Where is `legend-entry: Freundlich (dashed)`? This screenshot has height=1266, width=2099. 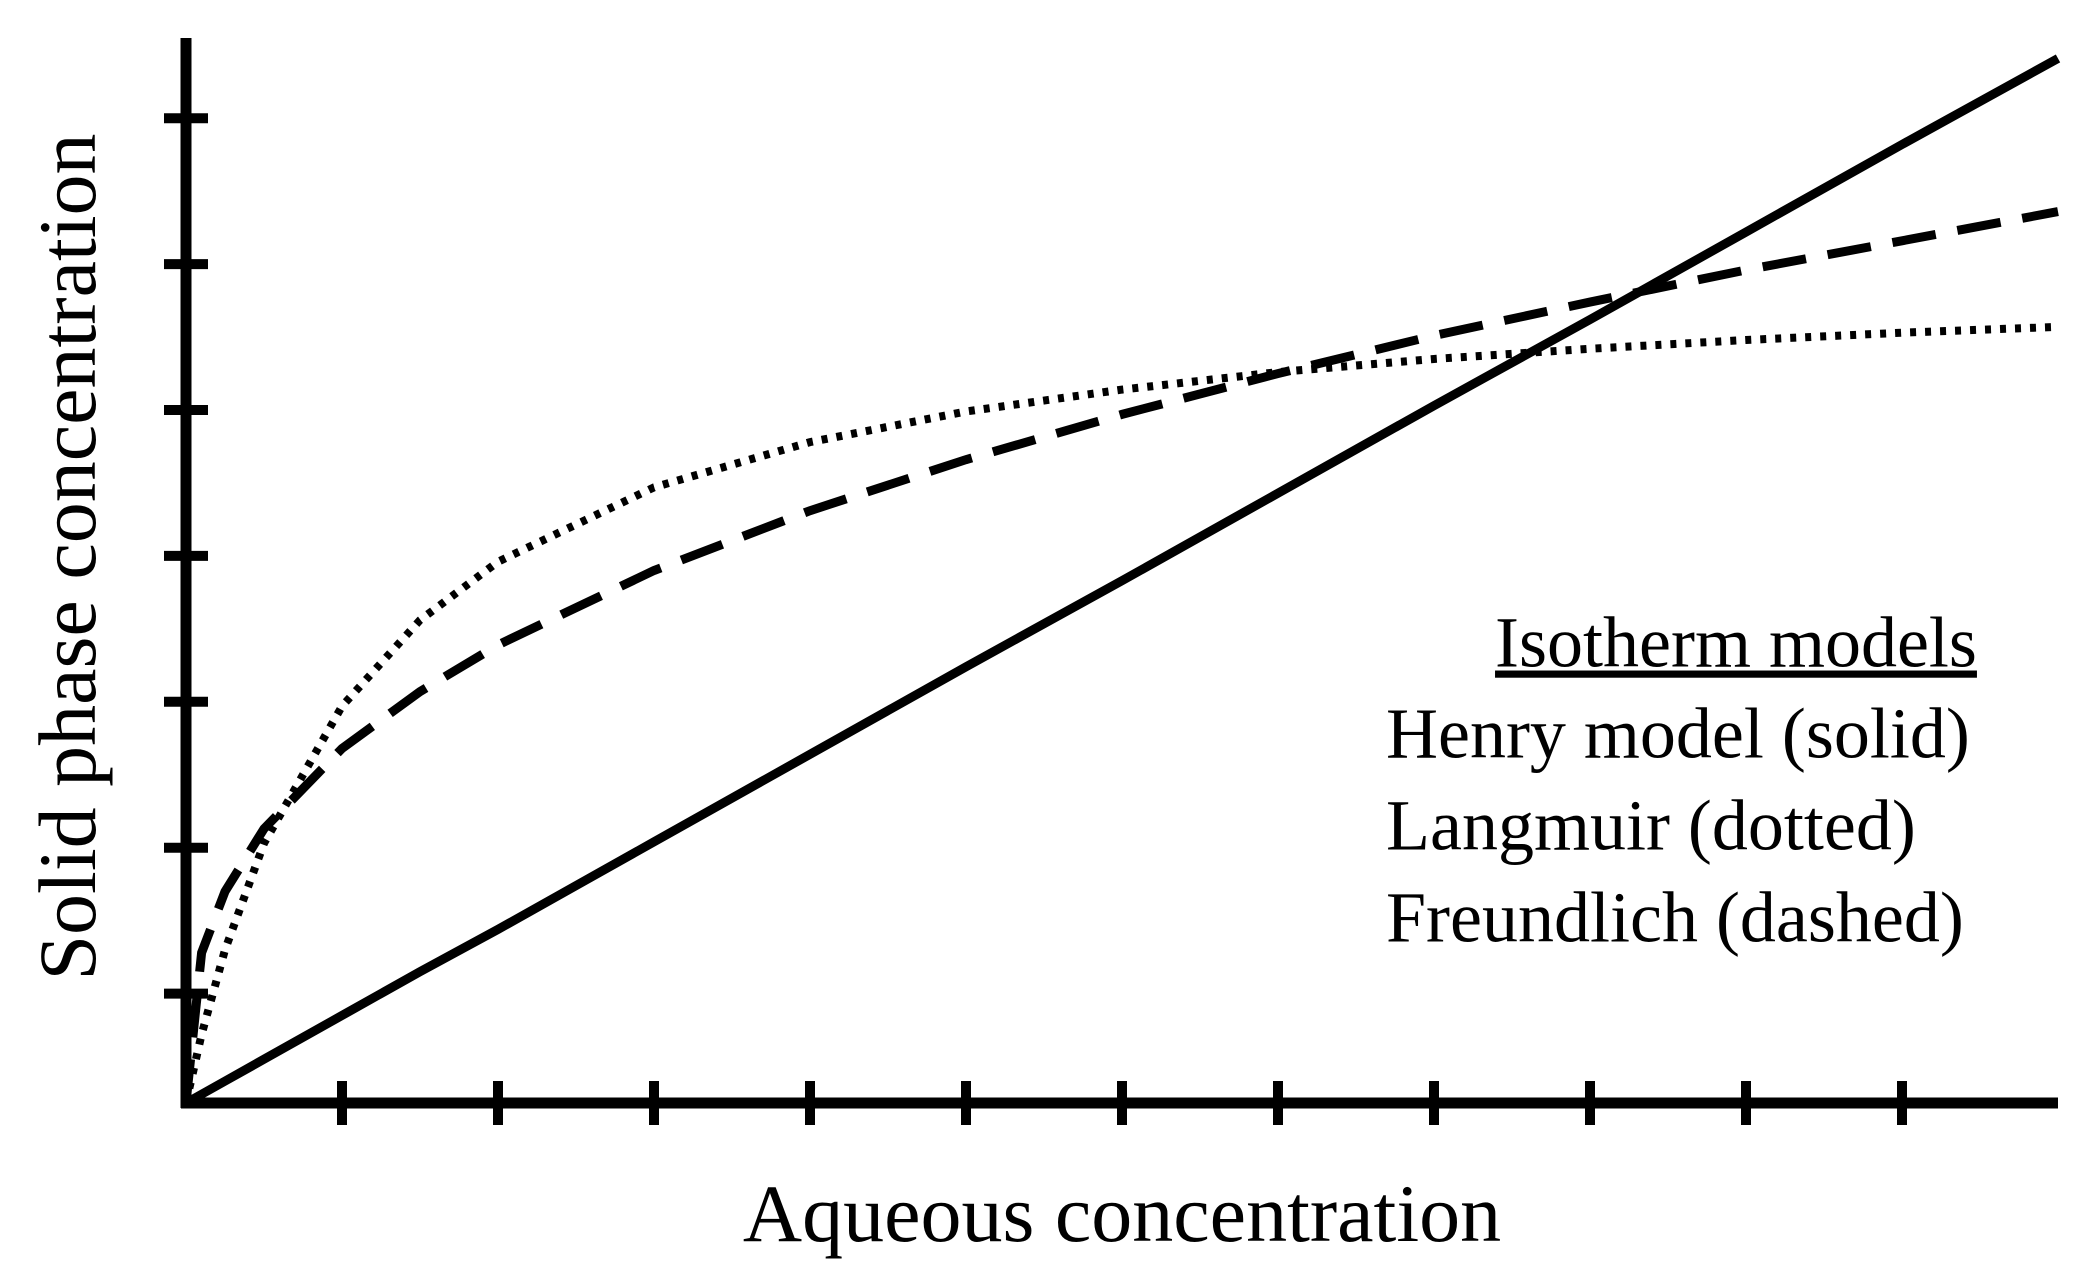
legend-entry: Freundlich (dashed) is located at coordinates (1675, 918).